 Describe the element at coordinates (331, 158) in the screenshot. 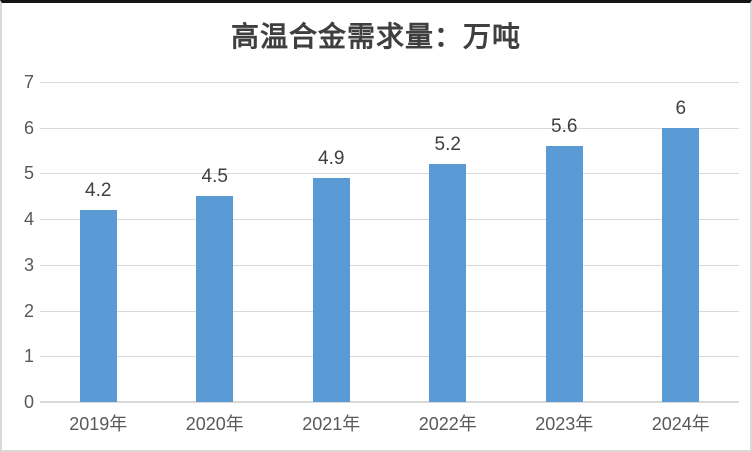

I see `bar-value-label: 4.9` at that location.